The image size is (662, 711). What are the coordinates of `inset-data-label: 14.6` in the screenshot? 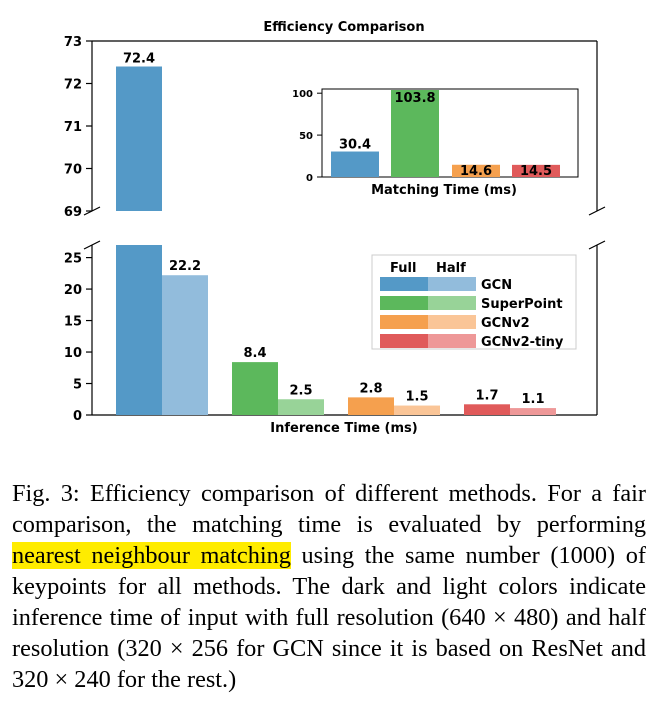 It's located at (476, 171).